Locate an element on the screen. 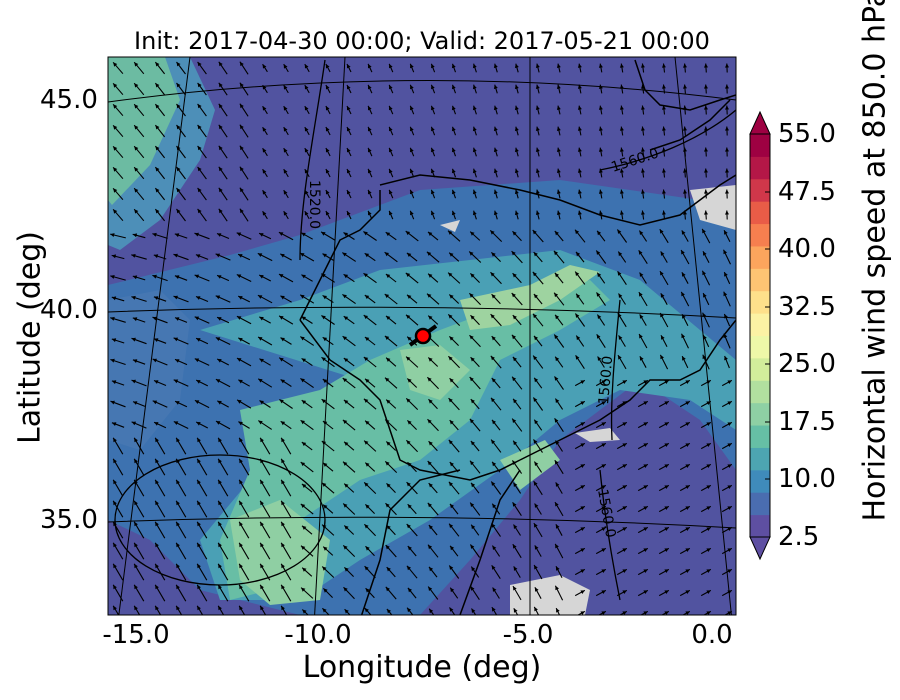 The image size is (900, 700). colorbar-tick-label: 47.5 is located at coordinates (807, 192).